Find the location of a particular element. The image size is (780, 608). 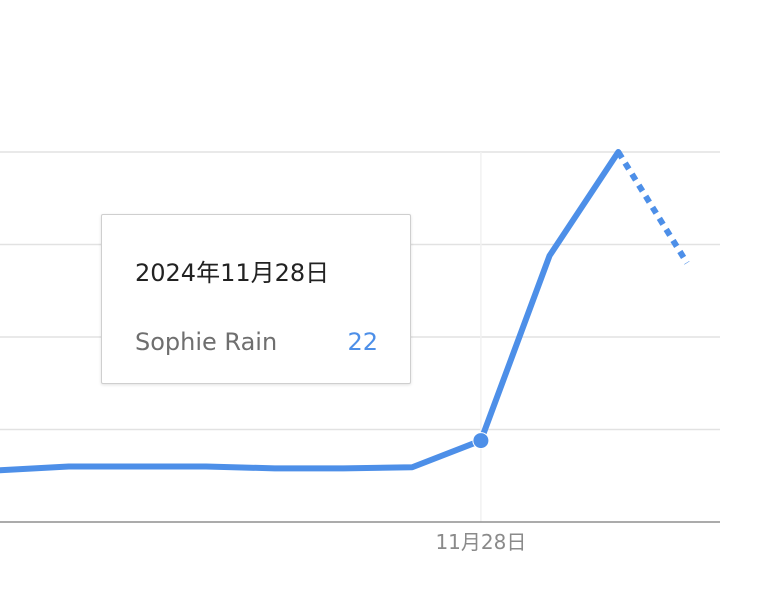

series-line-partial is located at coordinates (652, 207).